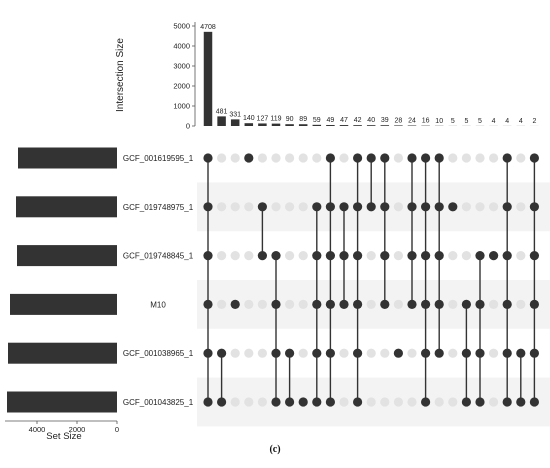 The image size is (550, 468). What do you see at coordinates (158, 158) in the screenshot?
I see `set-name-label: GCF_001619595_1` at bounding box center [158, 158].